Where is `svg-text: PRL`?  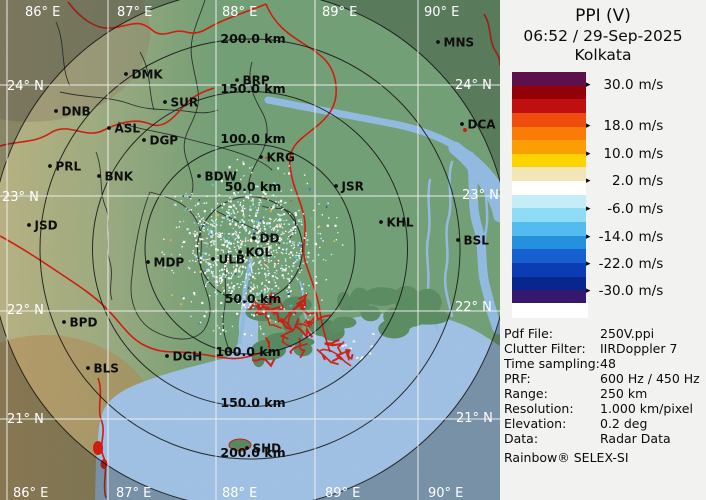
svg-text: PRL is located at coordinates (69, 167).